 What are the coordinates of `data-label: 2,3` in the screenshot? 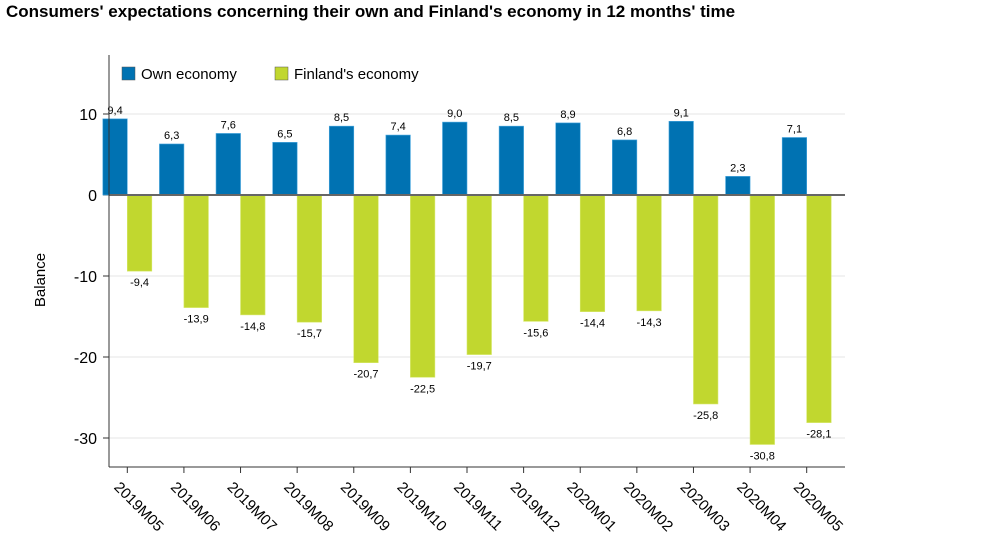 It's located at (737, 168).